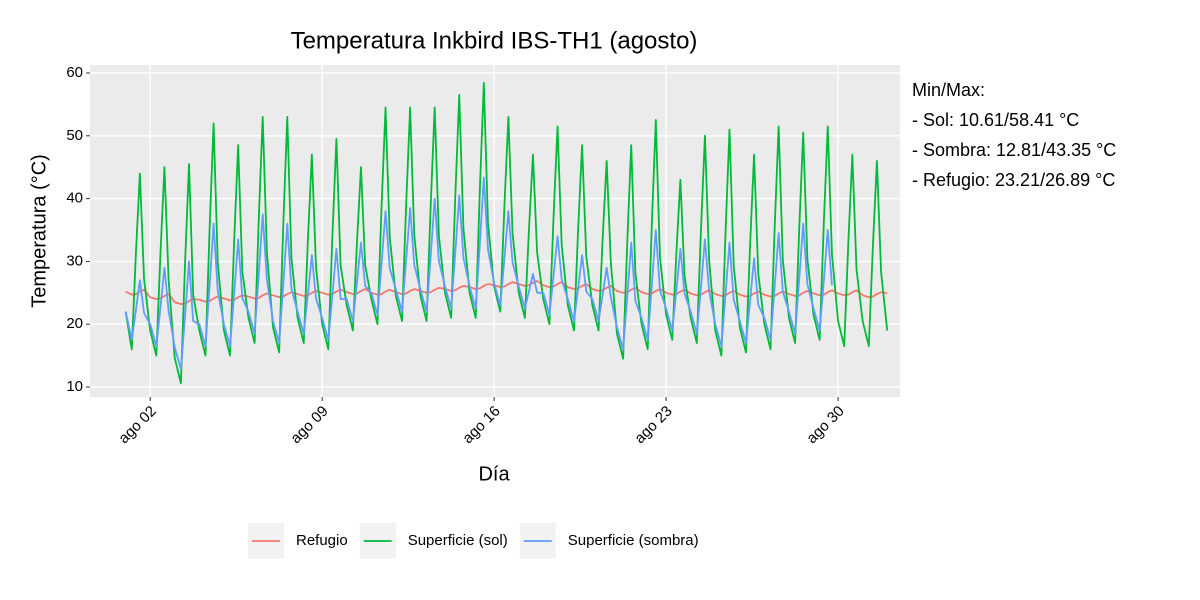 The width and height of the screenshot is (1200, 600). I want to click on chart-title: Temperatura Inkbird IBS-TH1 (agosto), so click(494, 40).